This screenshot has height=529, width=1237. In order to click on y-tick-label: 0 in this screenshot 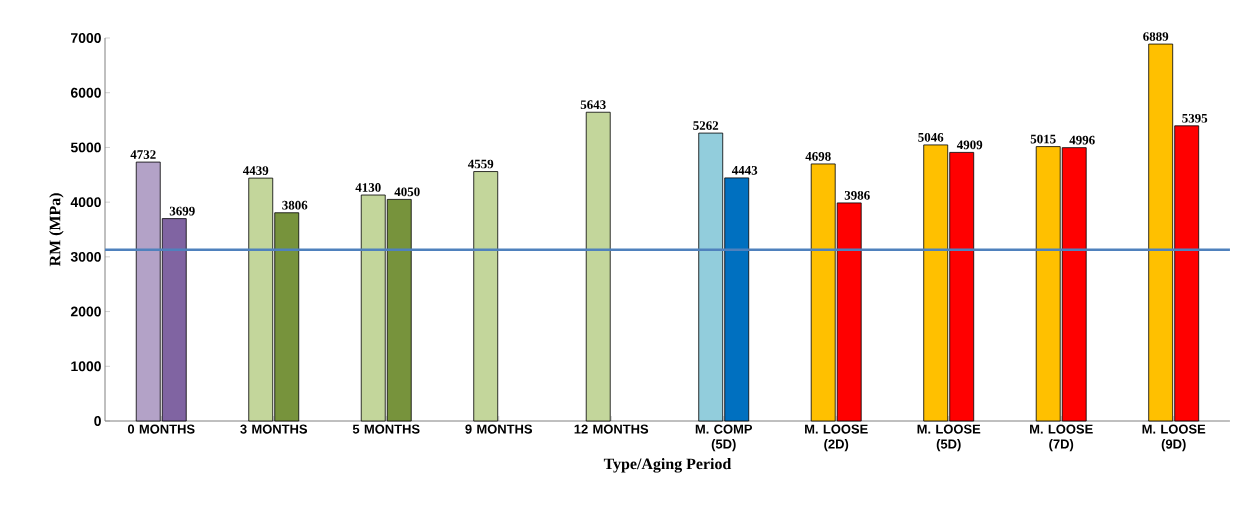, I will do `click(97, 421)`.